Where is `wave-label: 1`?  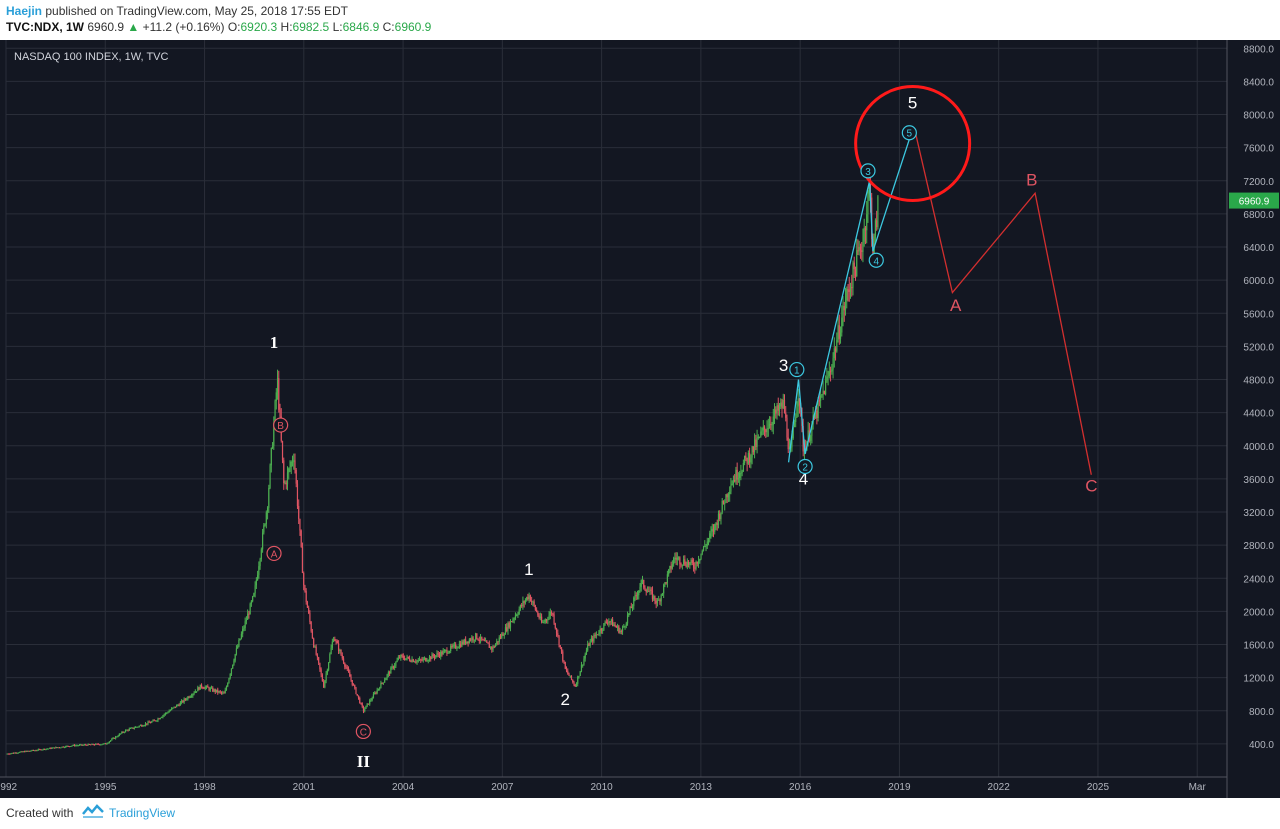 wave-label: 1 is located at coordinates (528, 569).